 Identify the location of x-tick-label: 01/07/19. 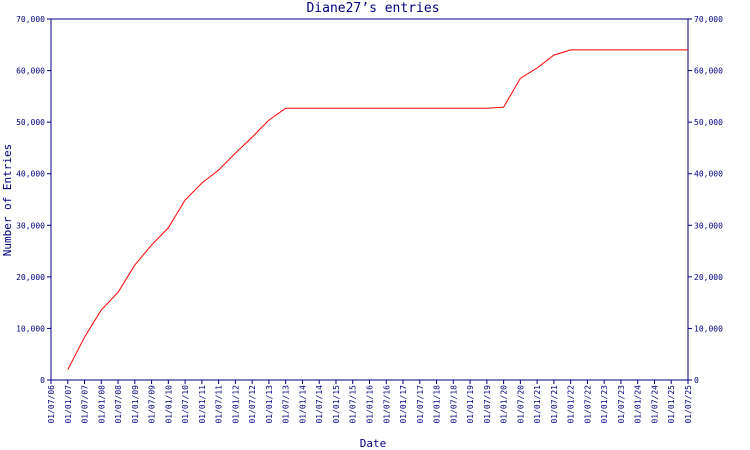
(487, 404).